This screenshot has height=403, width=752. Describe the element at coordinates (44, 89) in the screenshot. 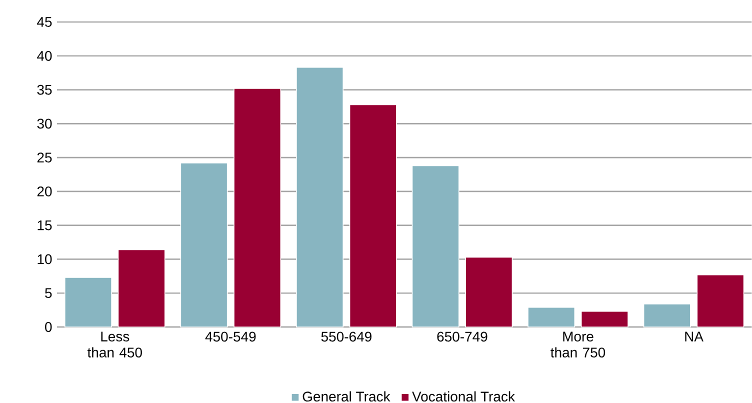

I see `y-tick-label: 35` at that location.